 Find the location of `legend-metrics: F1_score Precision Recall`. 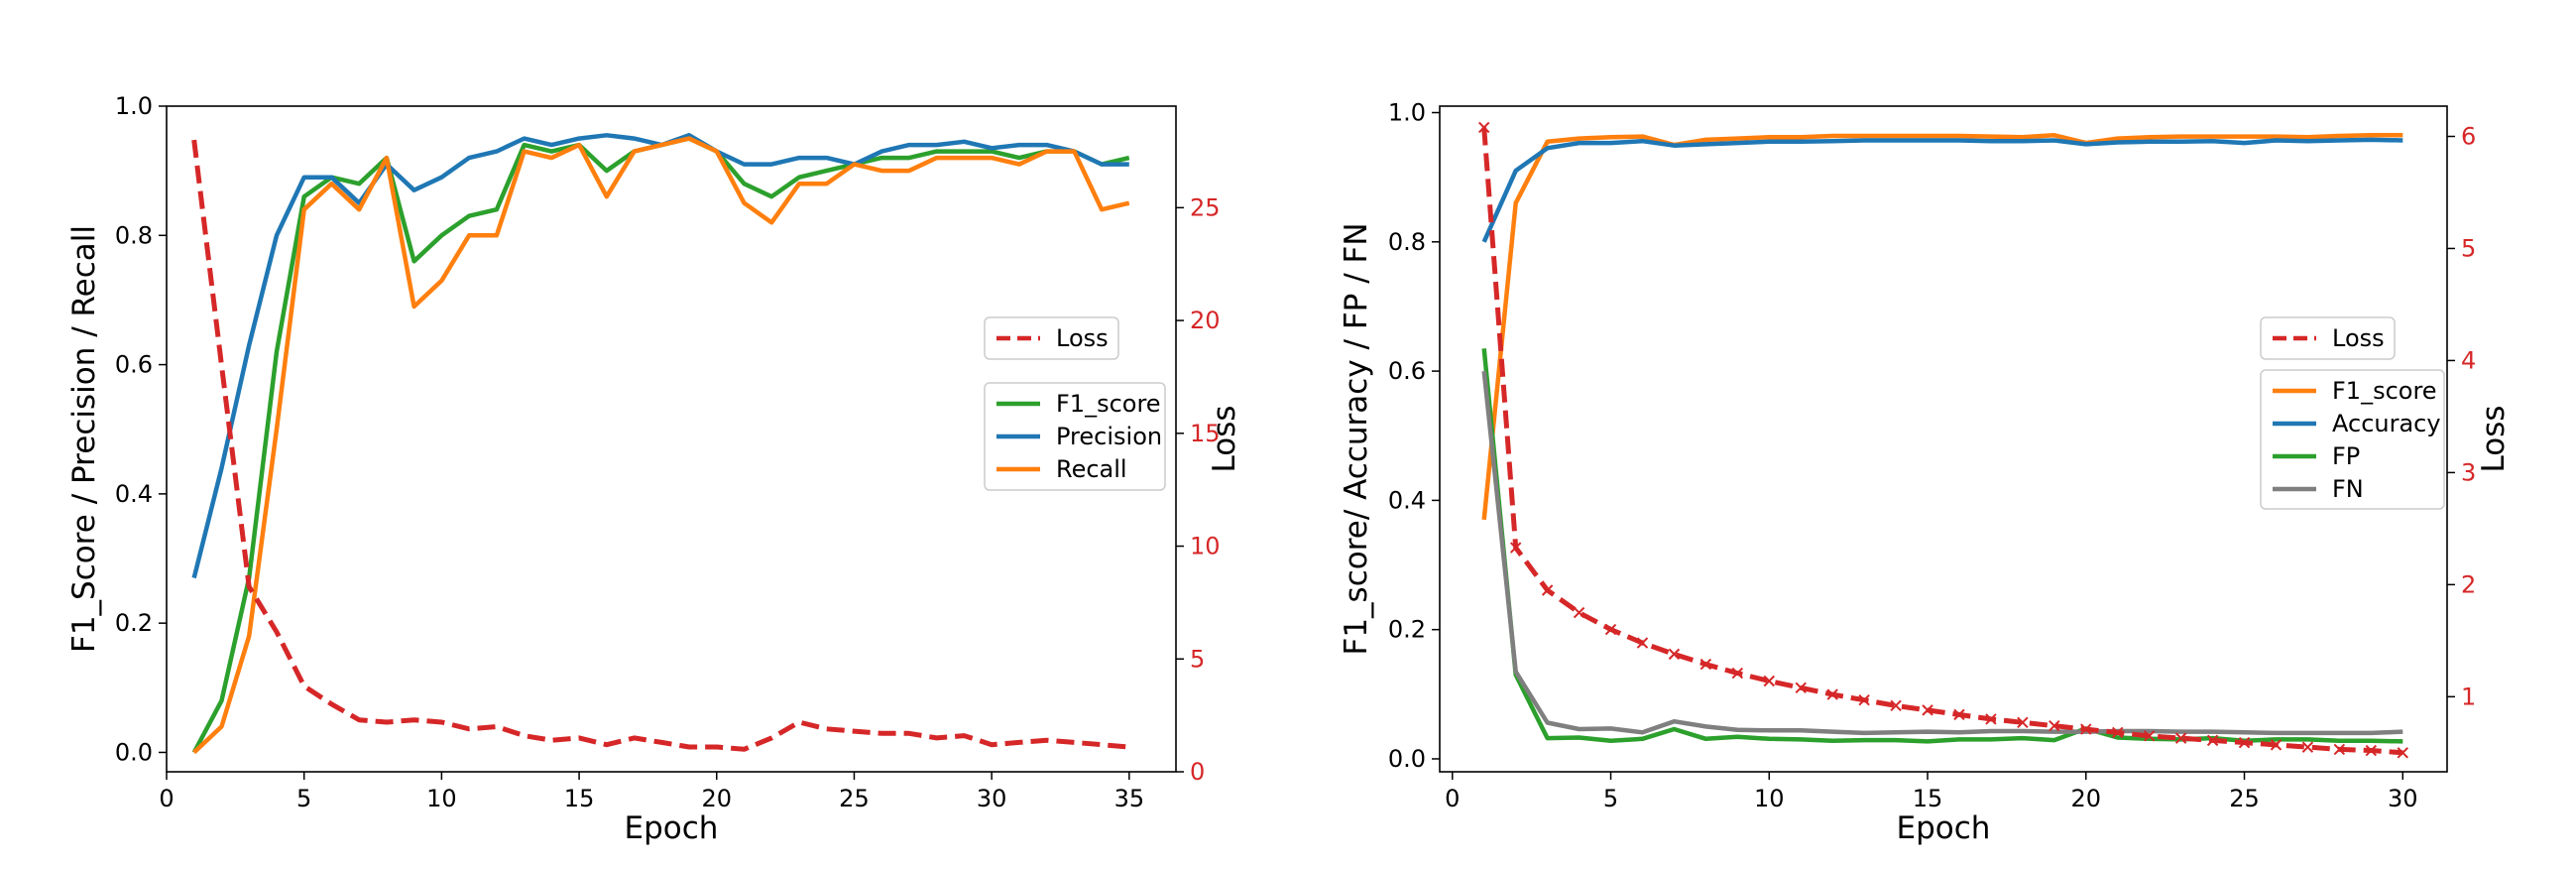

legend-metrics: F1_score Precision Recall is located at coordinates (1075, 437).